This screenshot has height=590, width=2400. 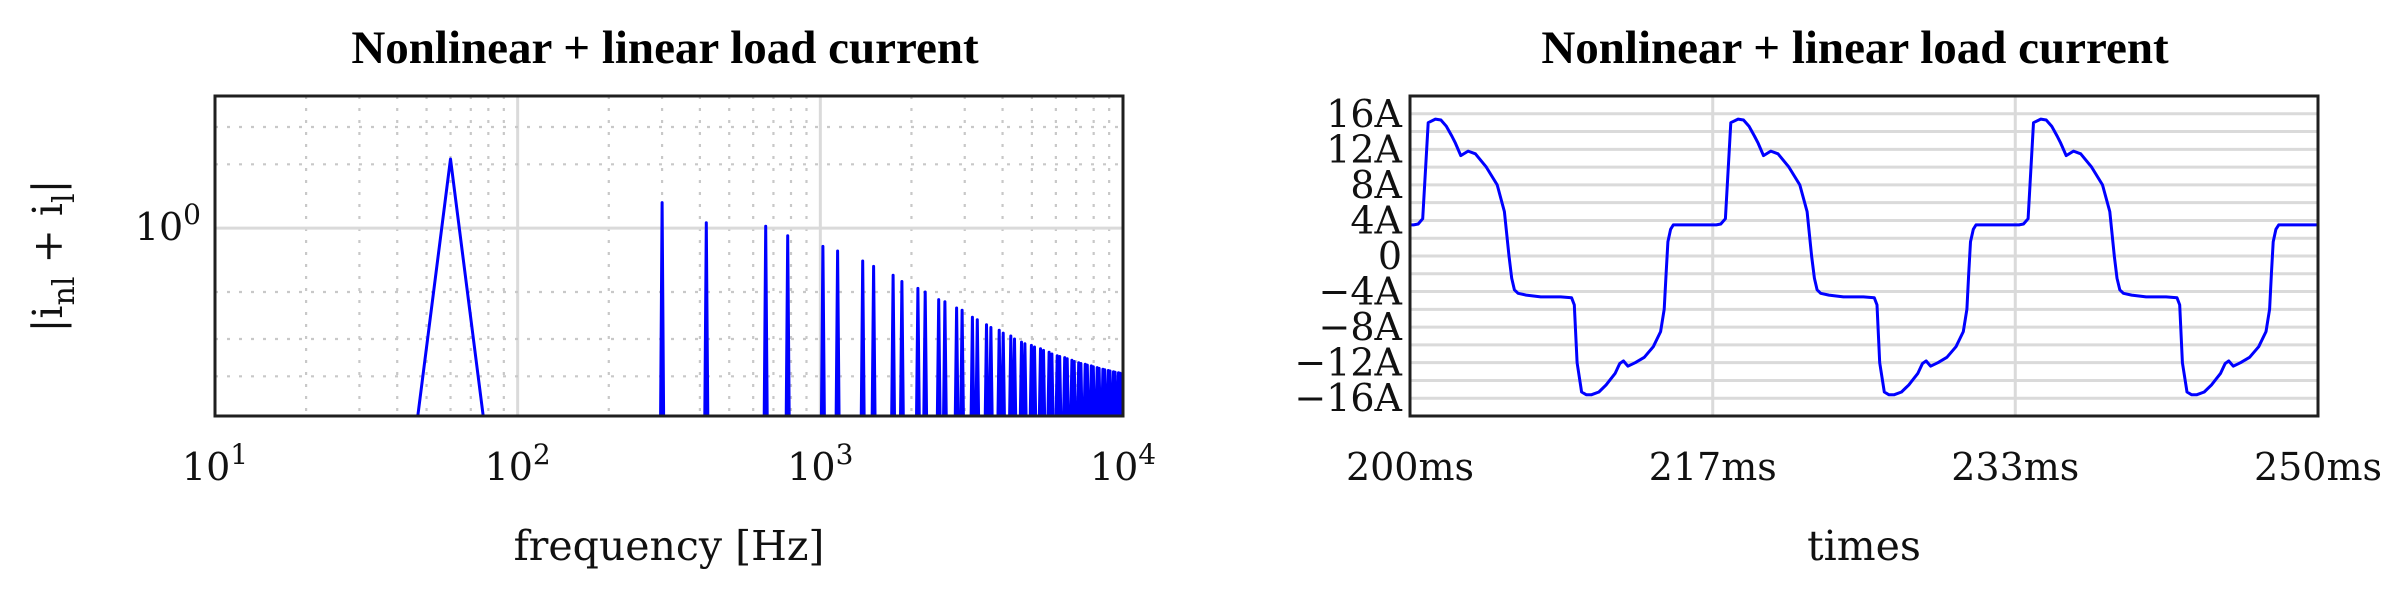 I want to click on y-tick-label: 100, so click(x=168, y=223).